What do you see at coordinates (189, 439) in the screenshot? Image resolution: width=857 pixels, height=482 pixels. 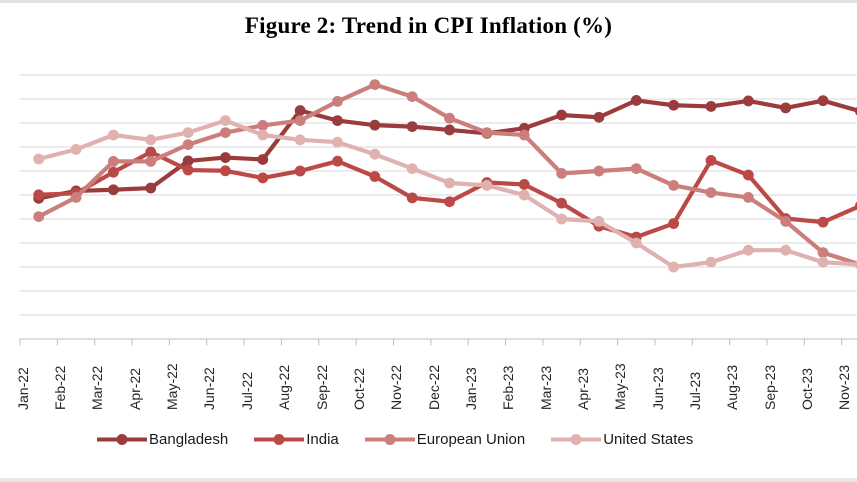 I see `legend-label: Bangladesh` at bounding box center [189, 439].